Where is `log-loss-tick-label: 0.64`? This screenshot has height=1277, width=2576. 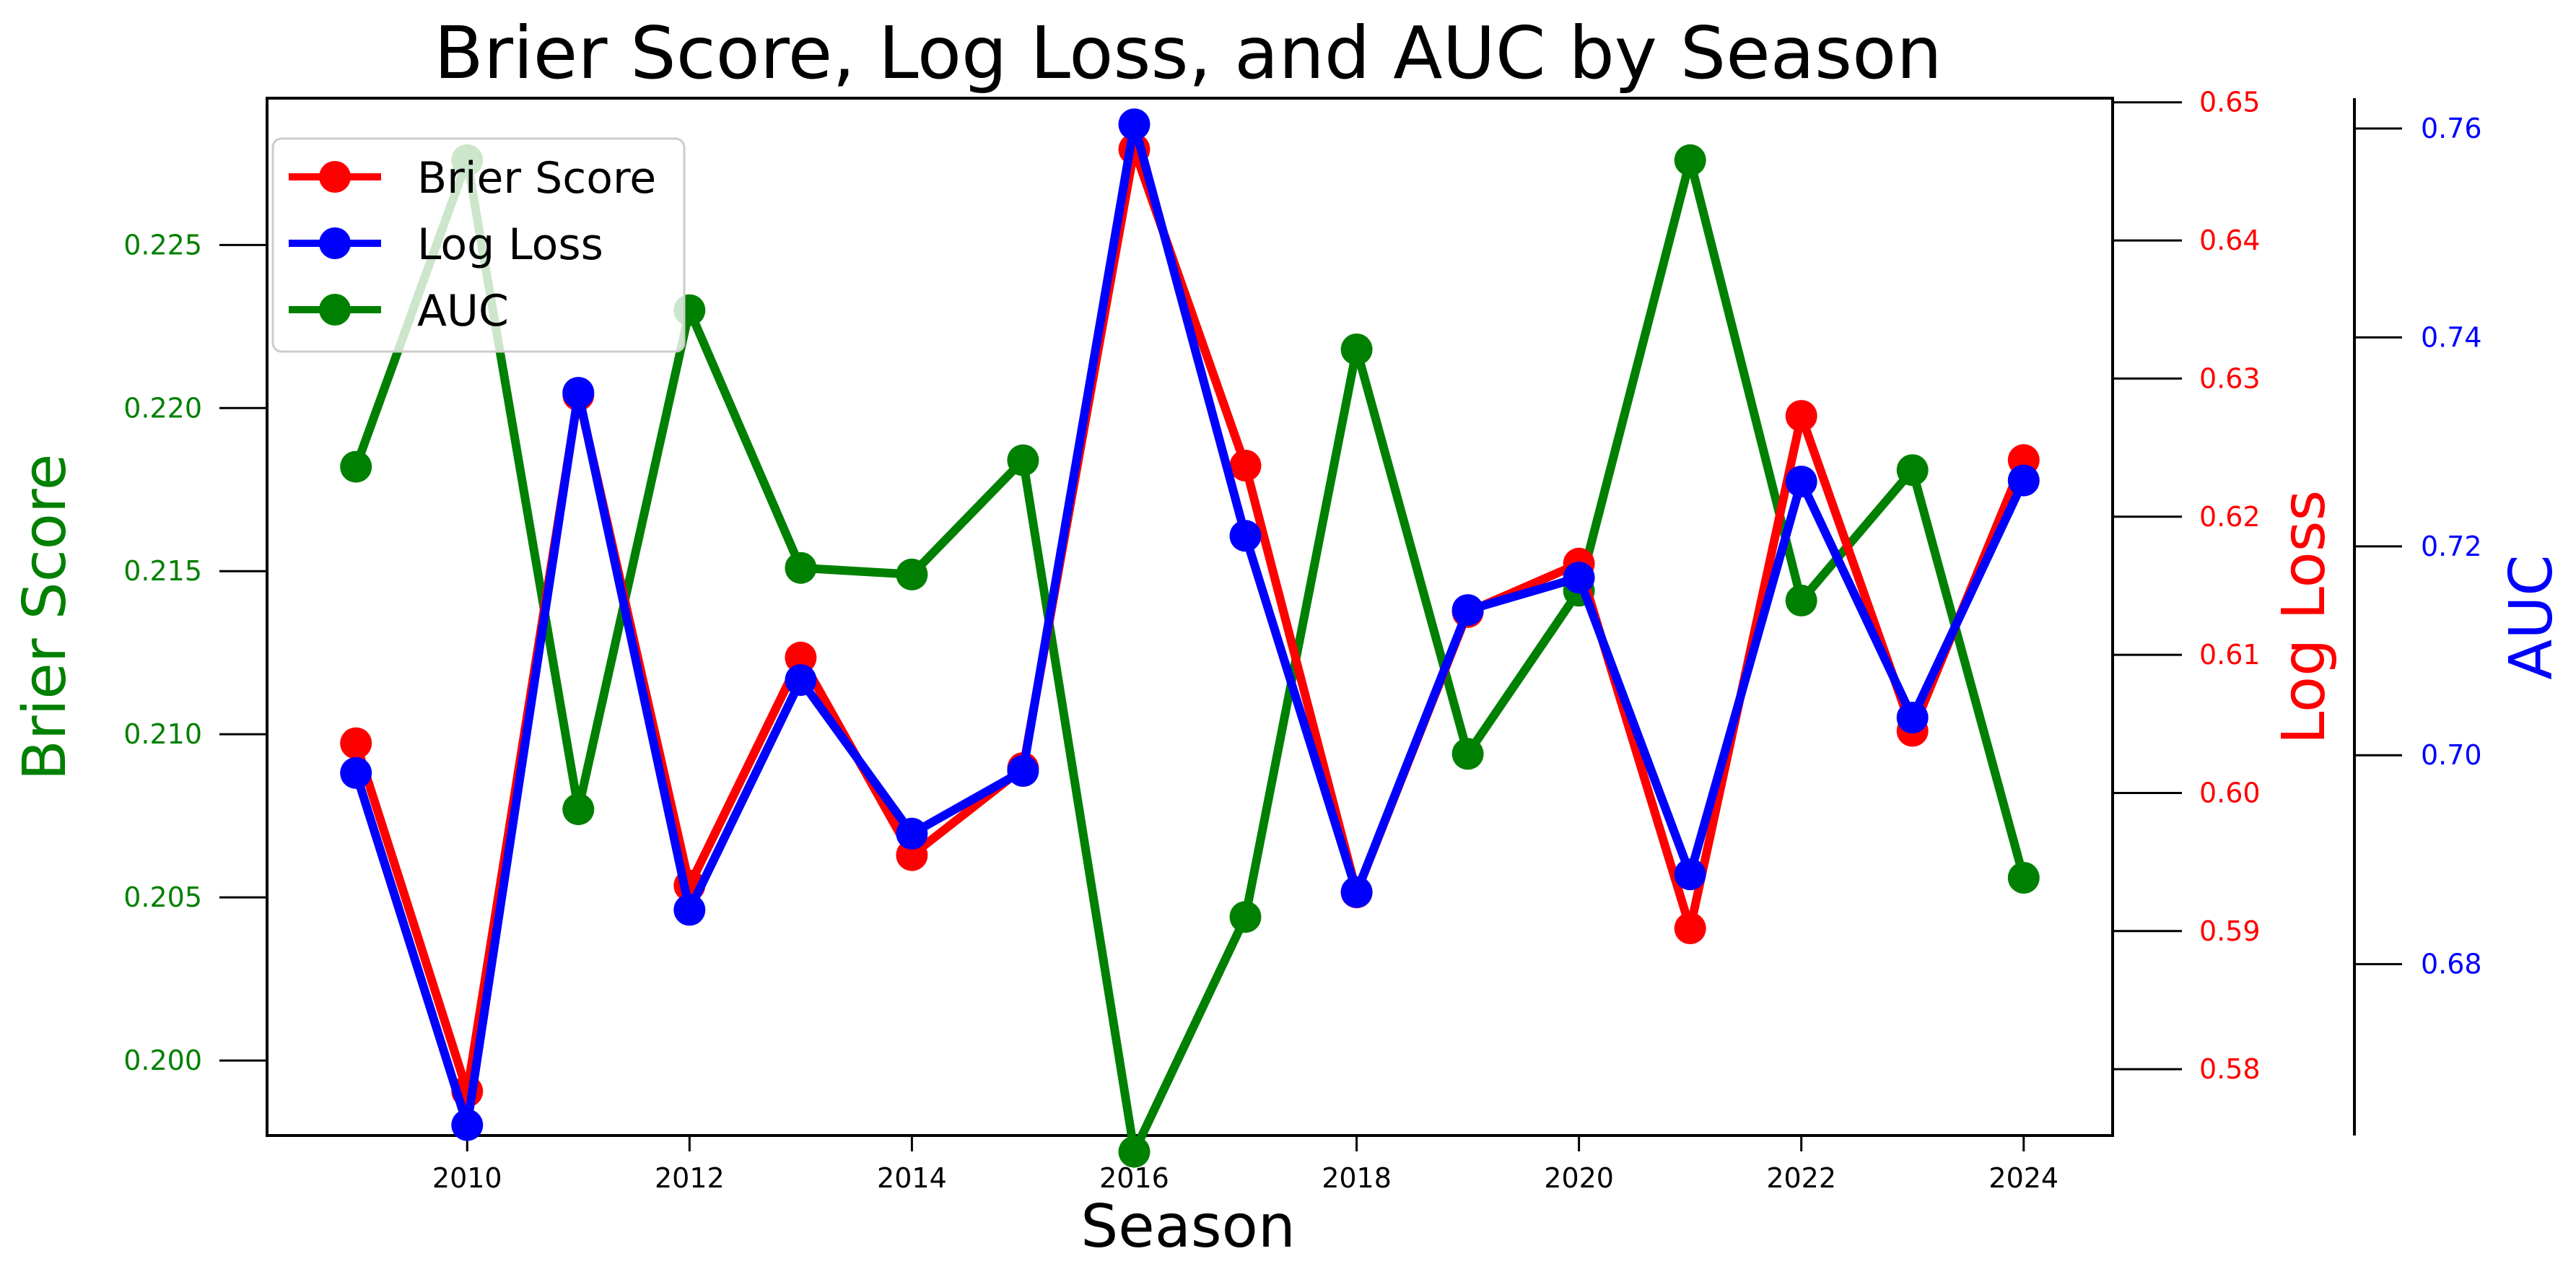
log-loss-tick-label: 0.64 is located at coordinates (2230, 240).